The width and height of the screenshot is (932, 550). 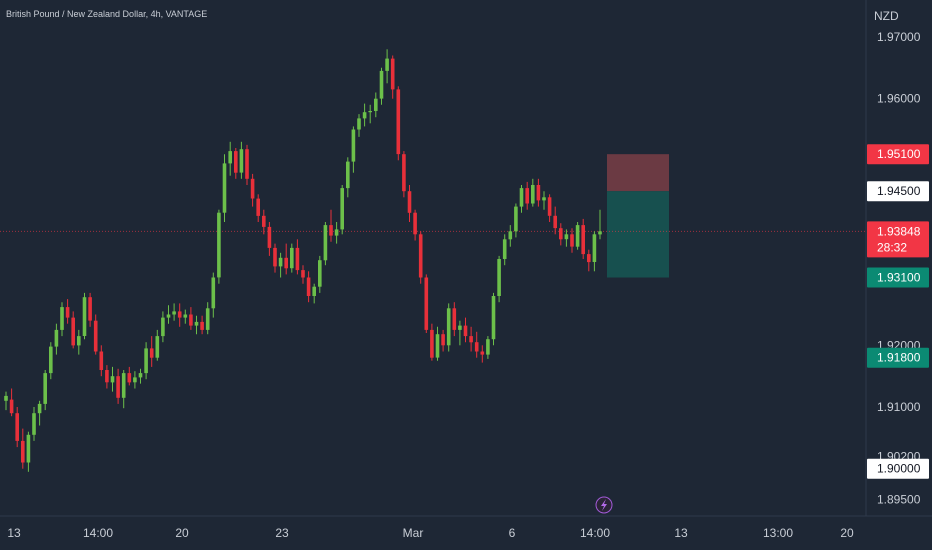 I want to click on svg-text: 1.93100, so click(x=899, y=278).